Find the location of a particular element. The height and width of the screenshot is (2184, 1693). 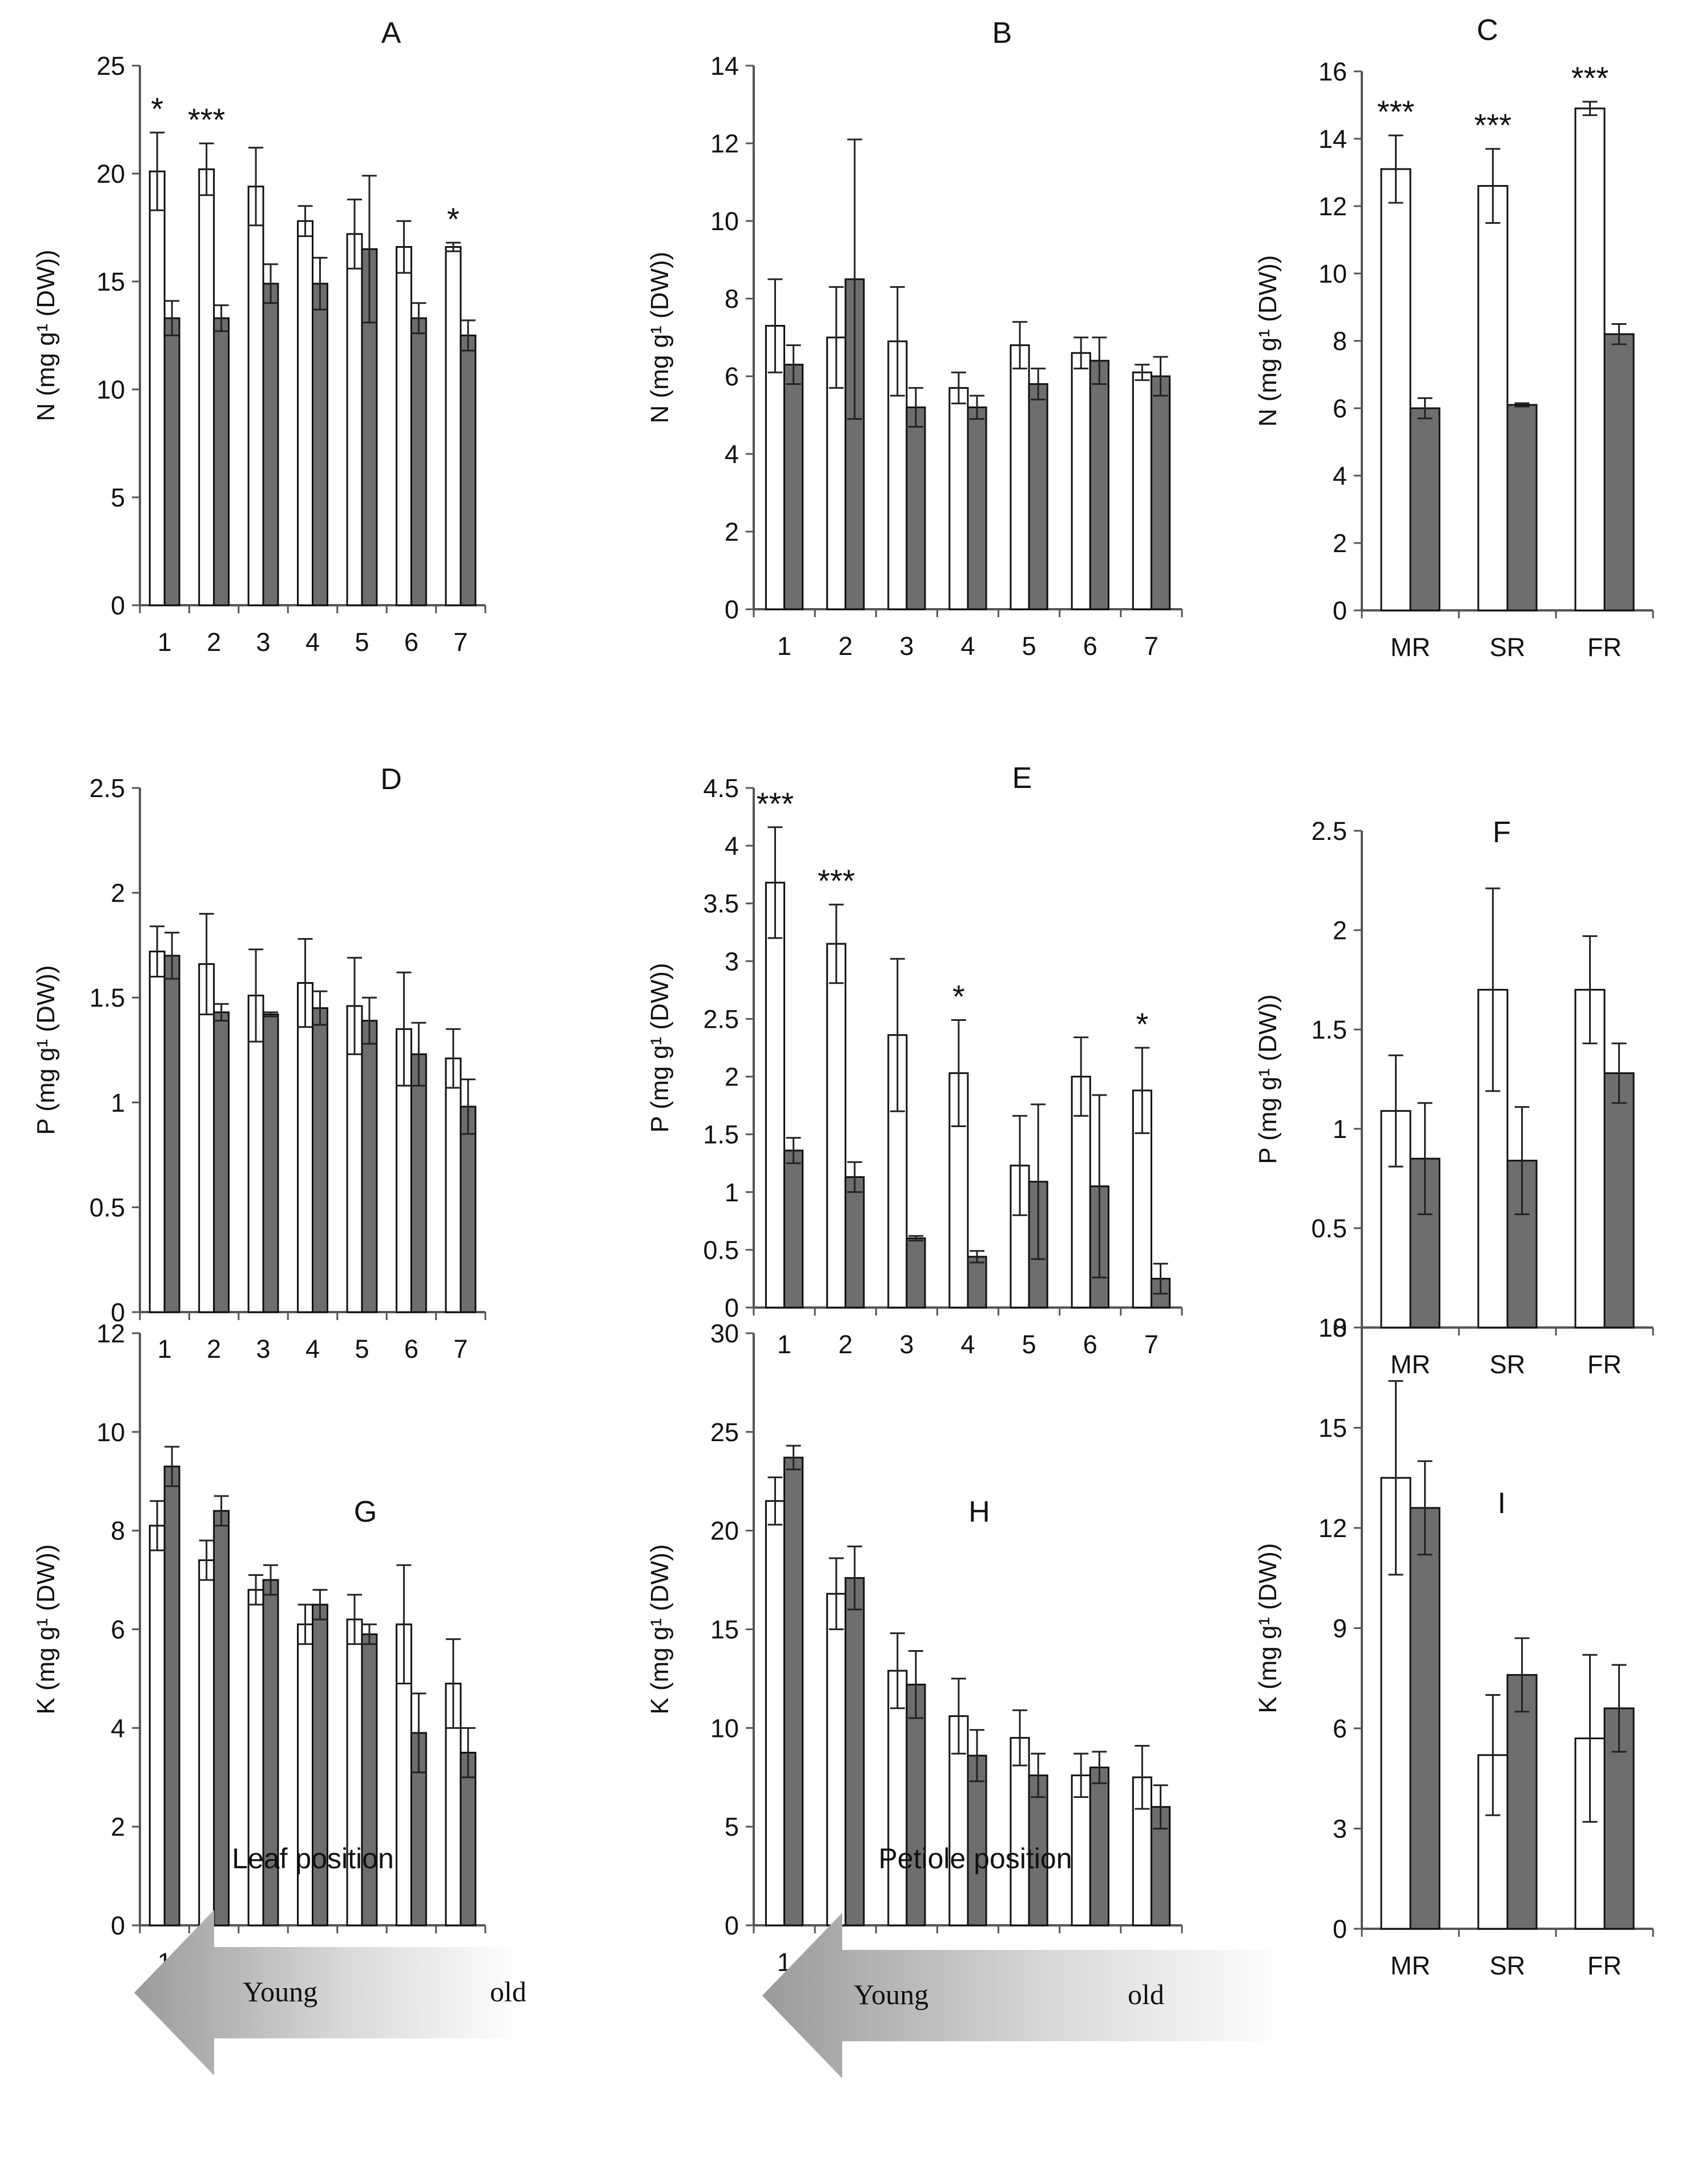

chart-panel-f: 0 0.5 1 1.5 2 2.5 MR SR FR F P (mg g¹ (DW)) is located at coordinates (1454, 1097).